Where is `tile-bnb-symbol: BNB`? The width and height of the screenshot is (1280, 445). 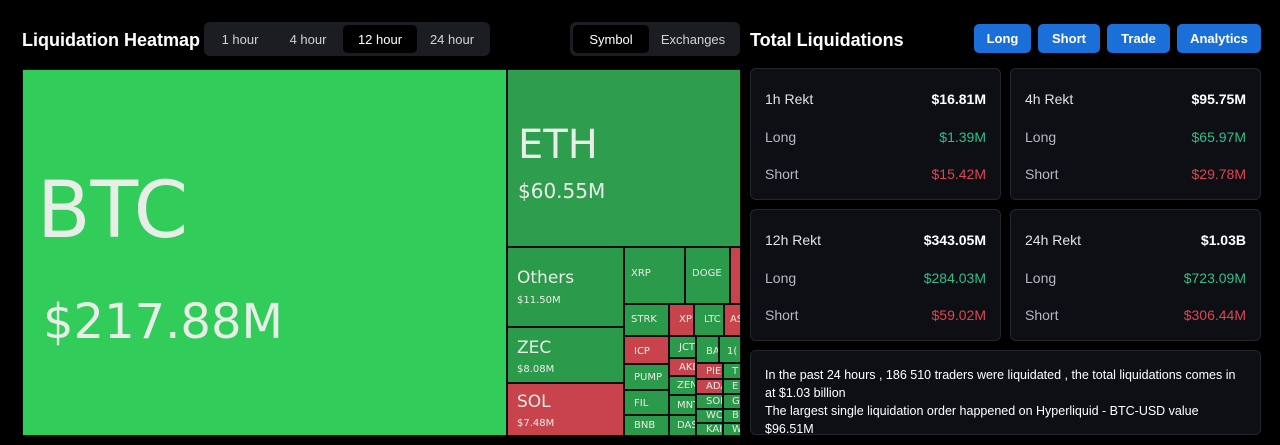 tile-bnb-symbol: BNB is located at coordinates (645, 425).